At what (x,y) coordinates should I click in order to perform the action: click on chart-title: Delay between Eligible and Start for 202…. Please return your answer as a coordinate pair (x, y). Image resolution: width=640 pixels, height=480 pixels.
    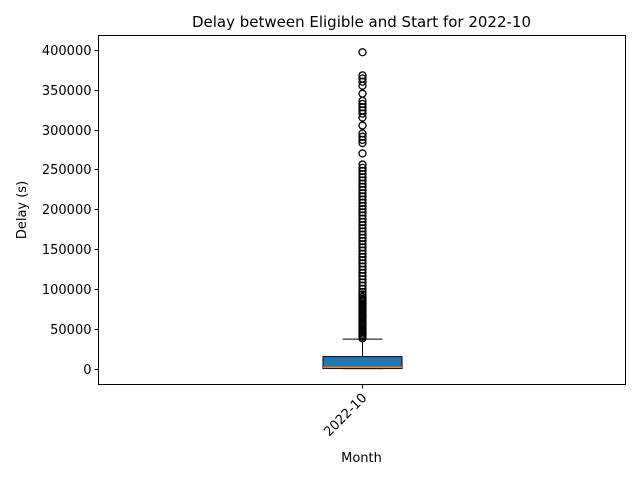
    Looking at the image, I should click on (361, 22).